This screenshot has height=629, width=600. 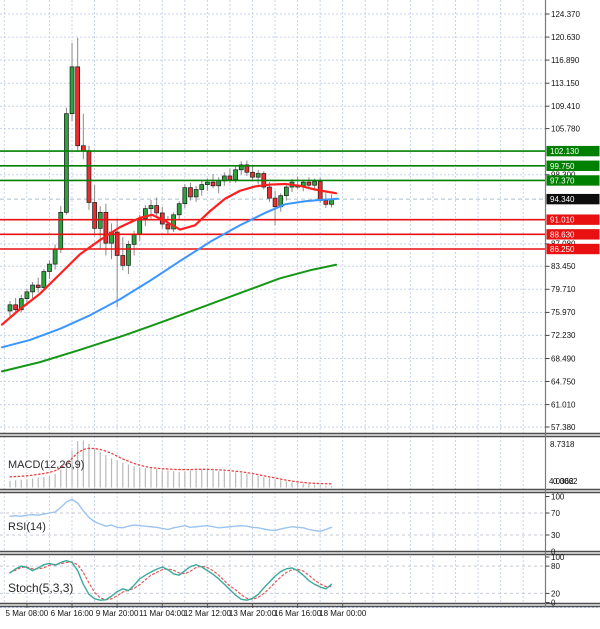 I want to click on macd-signal-line, so click(x=171, y=466).